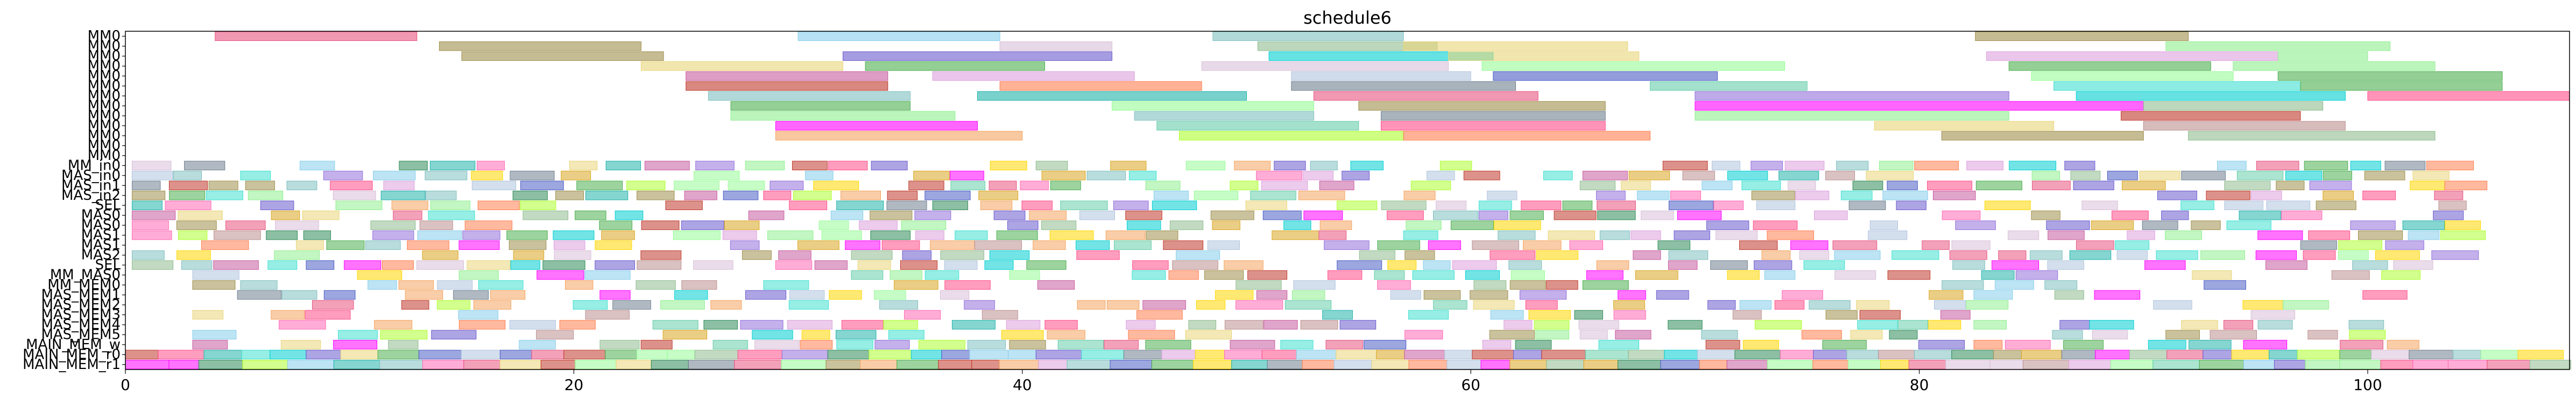  Describe the element at coordinates (1347, 18) in the screenshot. I see `chart-title: schedule6` at that location.